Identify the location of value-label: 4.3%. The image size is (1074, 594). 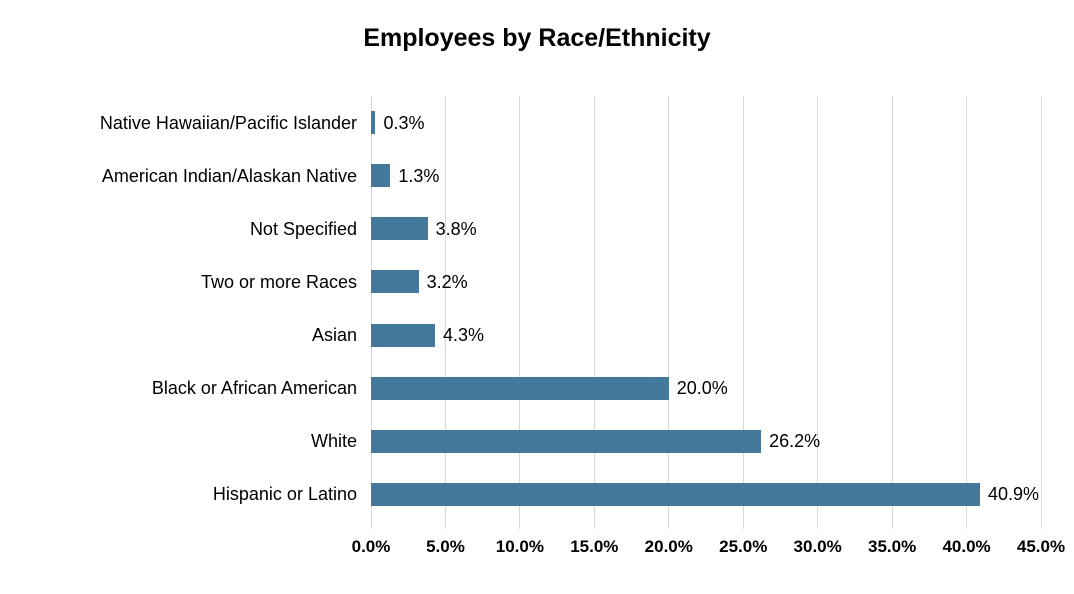
(464, 335).